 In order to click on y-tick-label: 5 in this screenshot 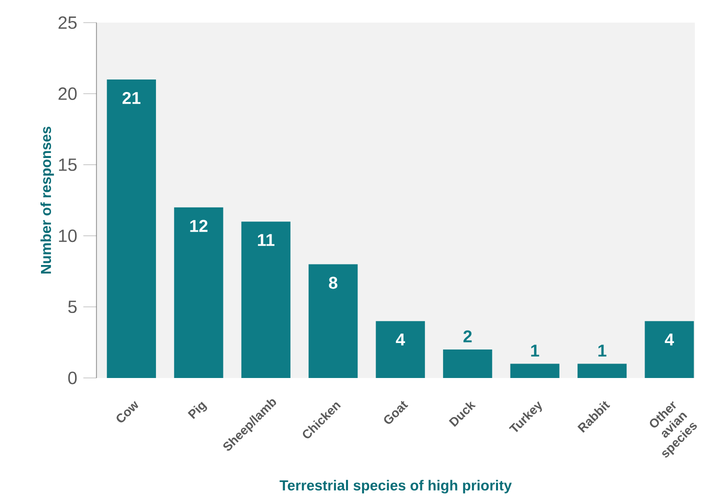, I will do `click(72, 307)`.